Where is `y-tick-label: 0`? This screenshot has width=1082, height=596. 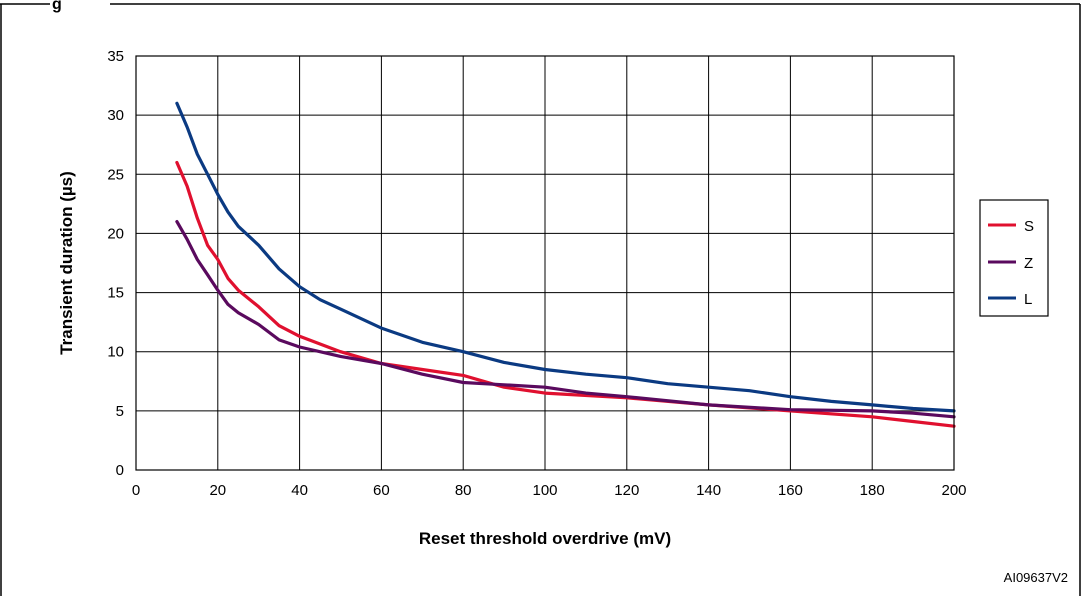
y-tick-label: 0 is located at coordinates (120, 470).